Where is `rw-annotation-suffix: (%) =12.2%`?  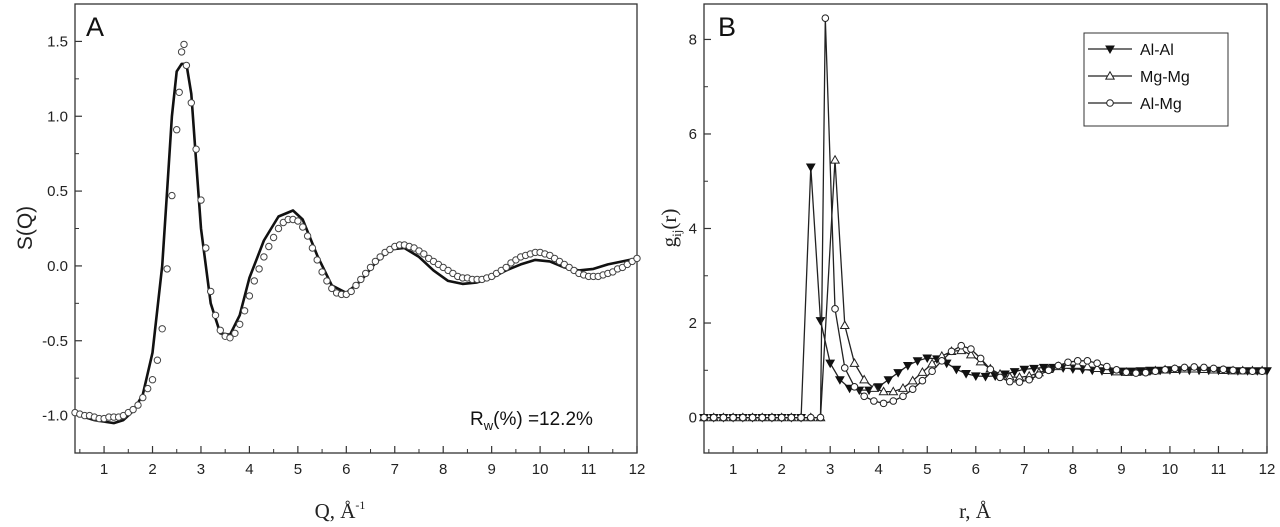 rw-annotation-suffix: (%) =12.2% is located at coordinates (543, 419).